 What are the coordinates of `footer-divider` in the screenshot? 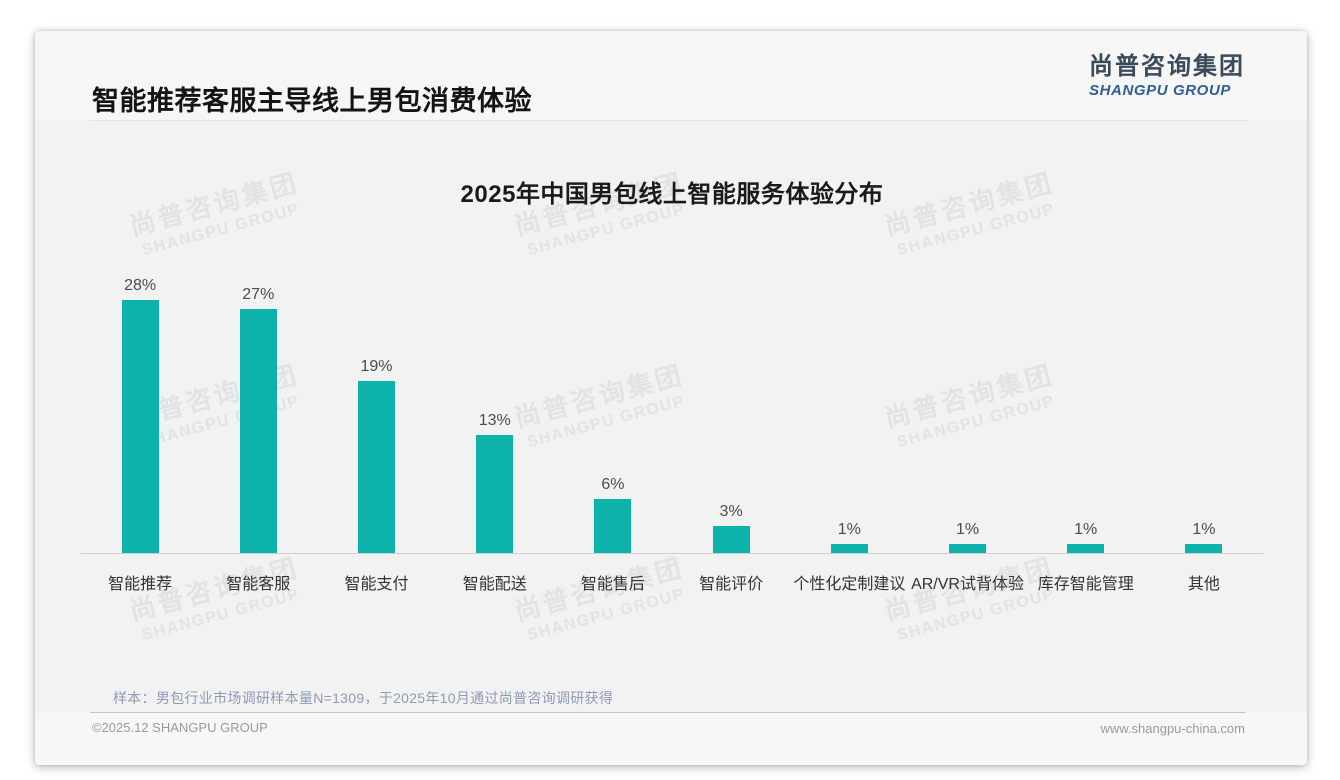 It's located at (667, 712).